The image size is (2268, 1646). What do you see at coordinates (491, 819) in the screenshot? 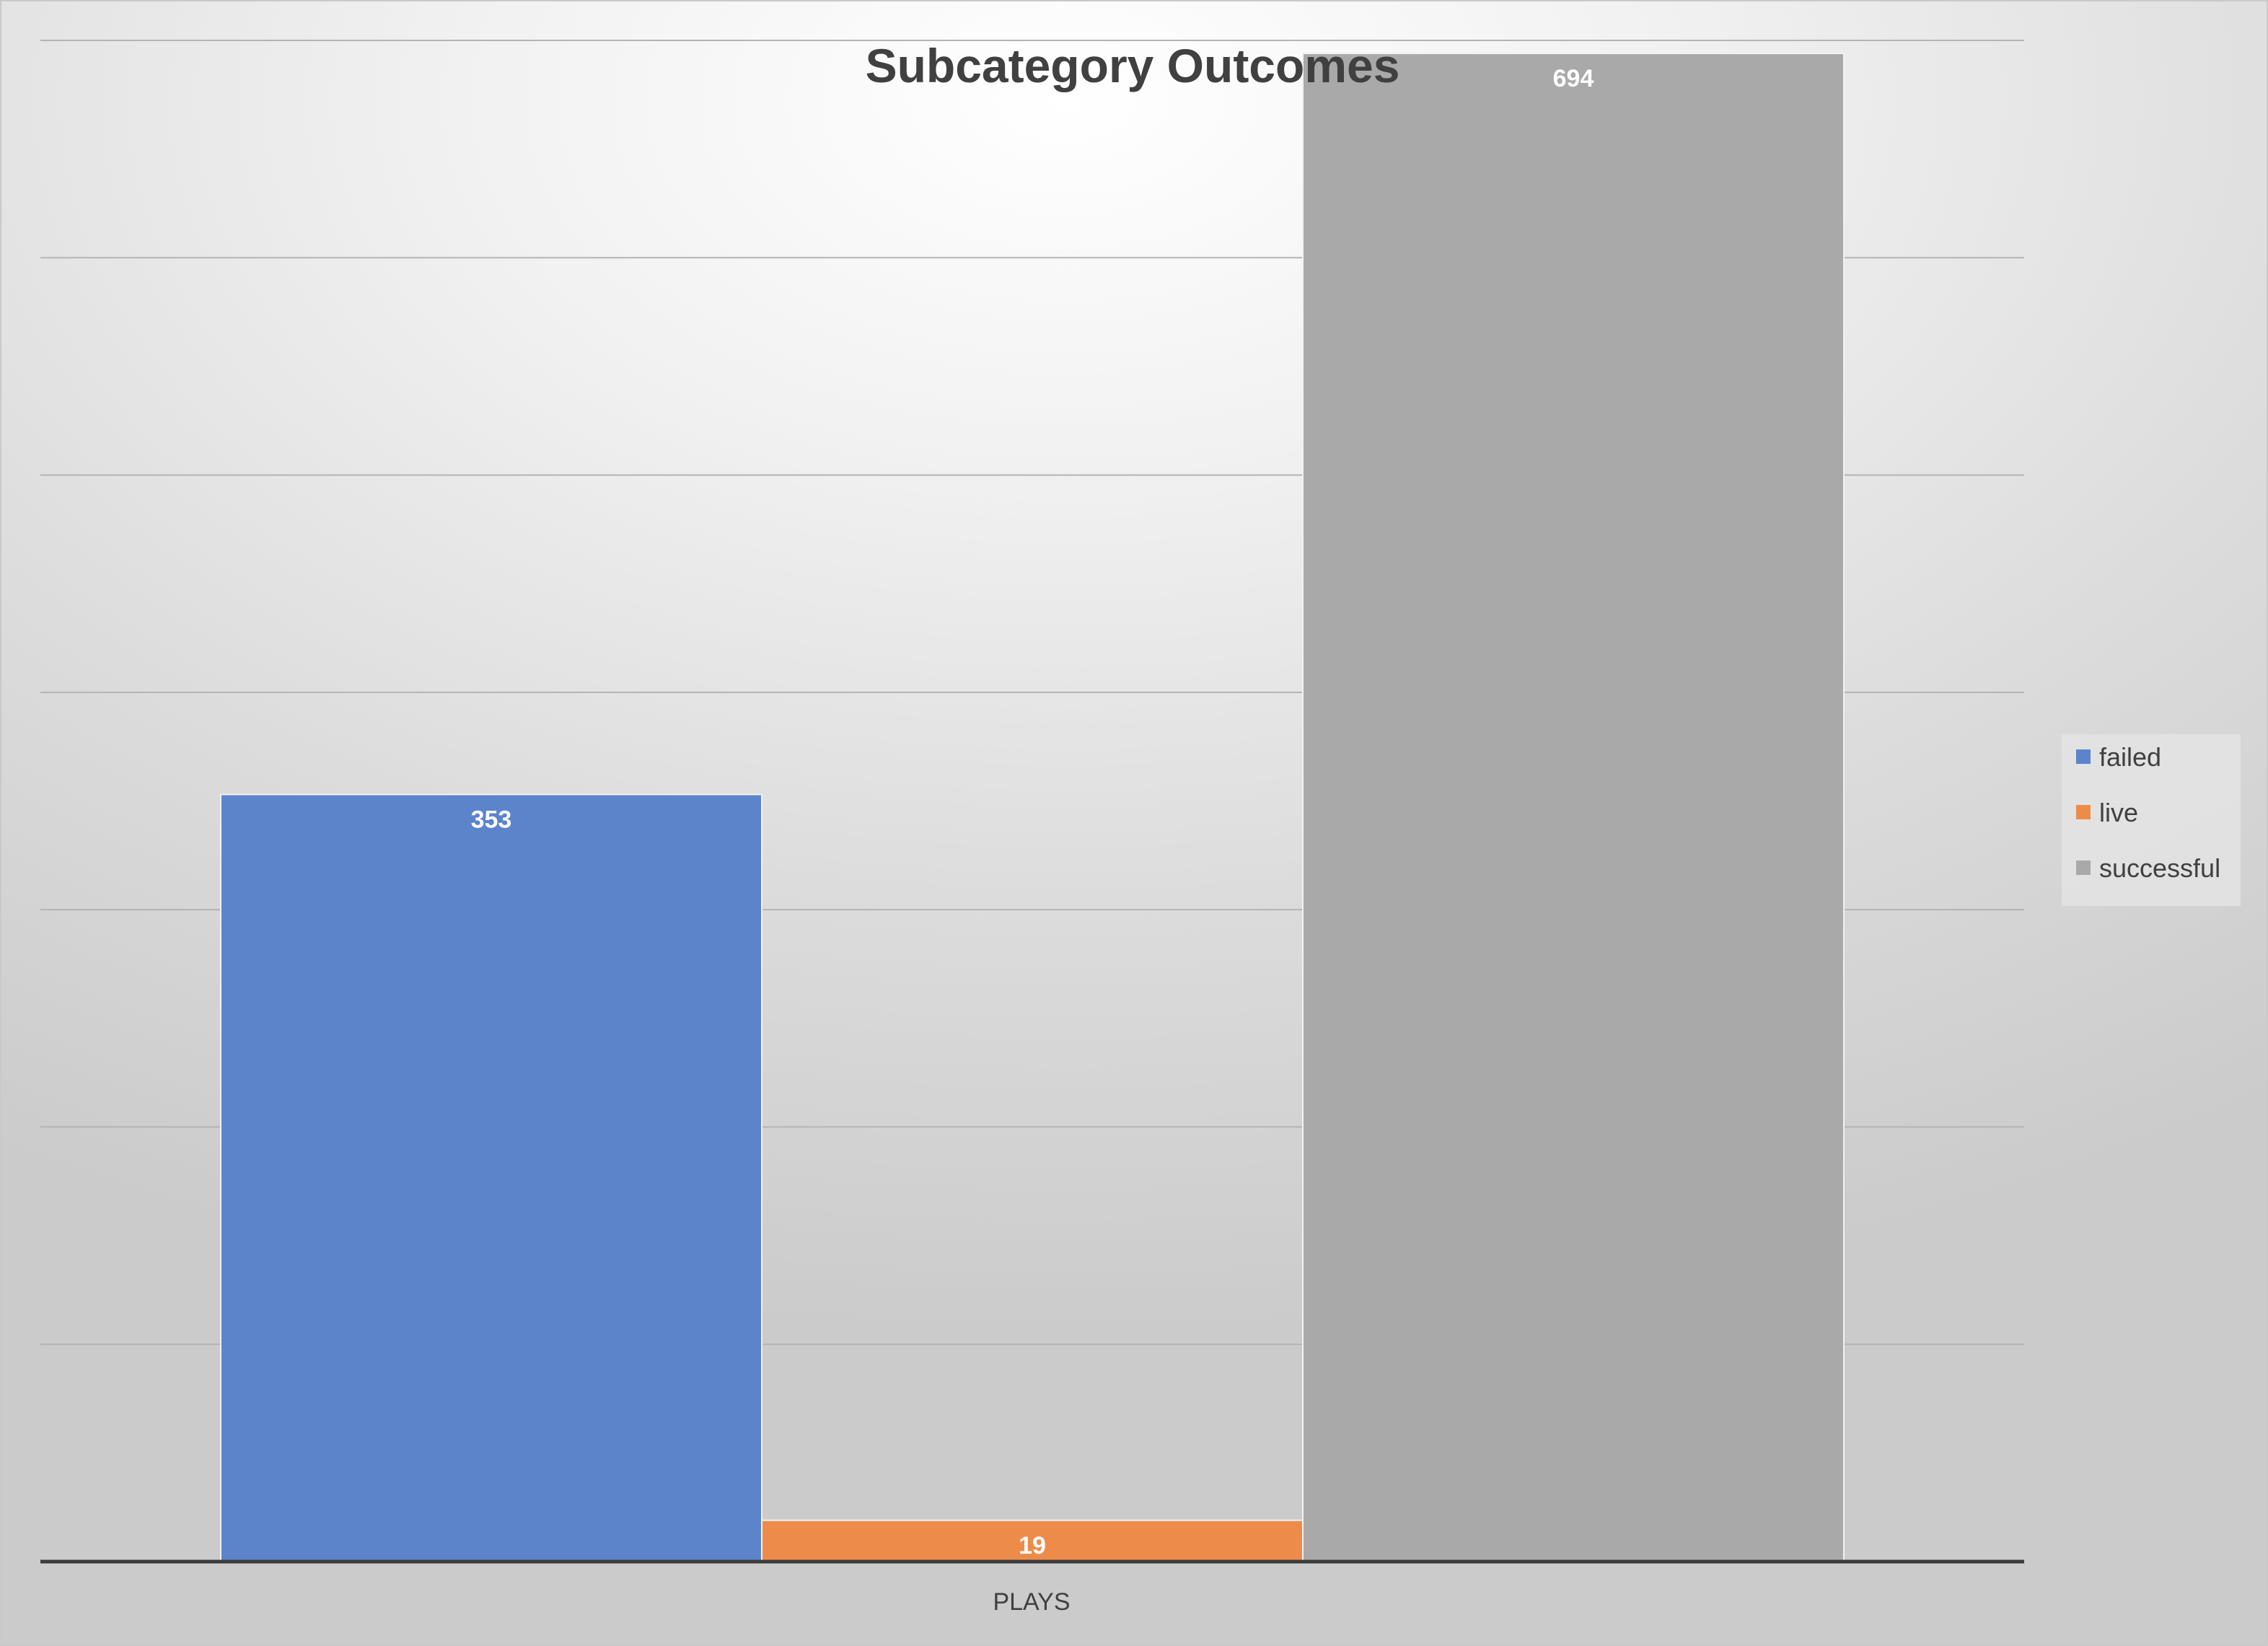
I see `data-label-failed: 353` at bounding box center [491, 819].